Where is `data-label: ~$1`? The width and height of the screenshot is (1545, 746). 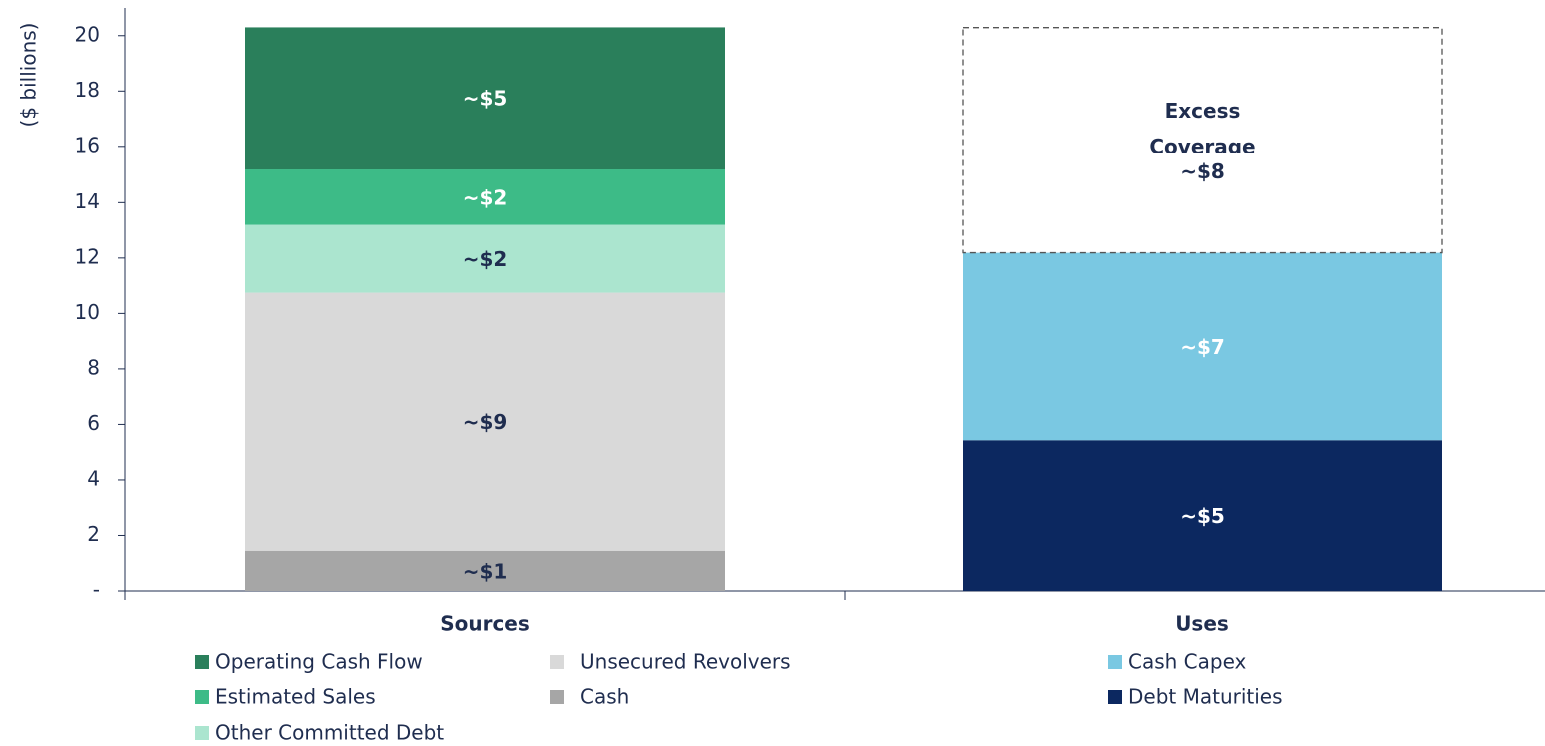
data-label: ~$1 is located at coordinates (485, 571).